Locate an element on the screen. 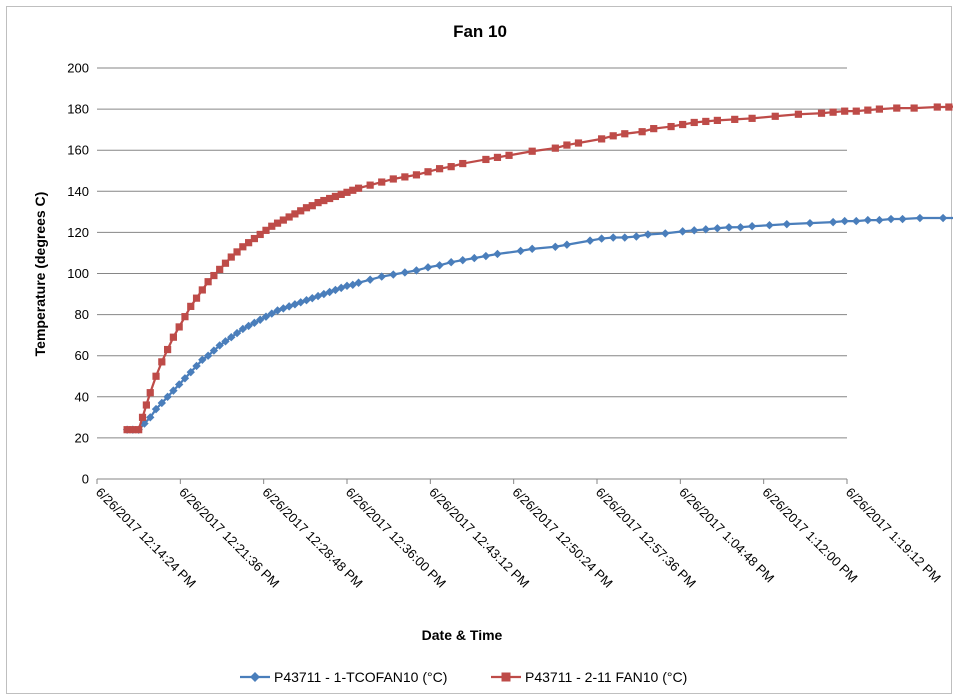  legend-item: P43711 - 2-11 FAN10 (°C) is located at coordinates (589, 677).